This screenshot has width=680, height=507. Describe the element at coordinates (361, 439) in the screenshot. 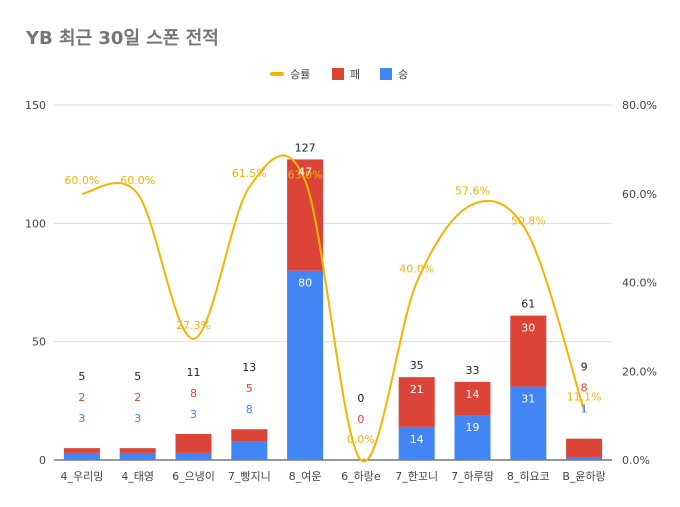

I see `win-rate-label: 0.0%` at that location.